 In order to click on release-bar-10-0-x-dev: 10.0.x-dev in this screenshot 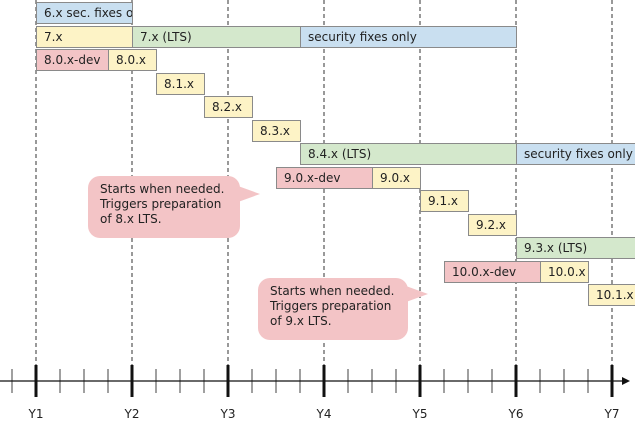, I will do `click(492, 271)`.